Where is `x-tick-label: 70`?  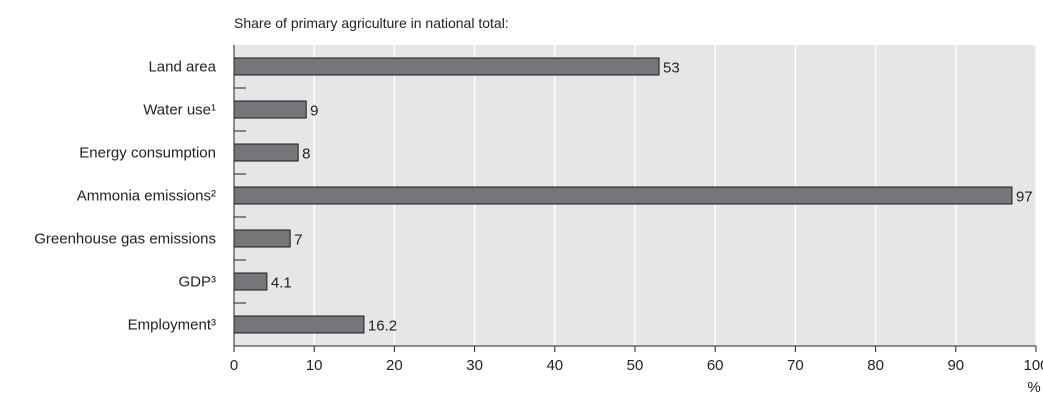 x-tick-label: 70 is located at coordinates (795, 365).